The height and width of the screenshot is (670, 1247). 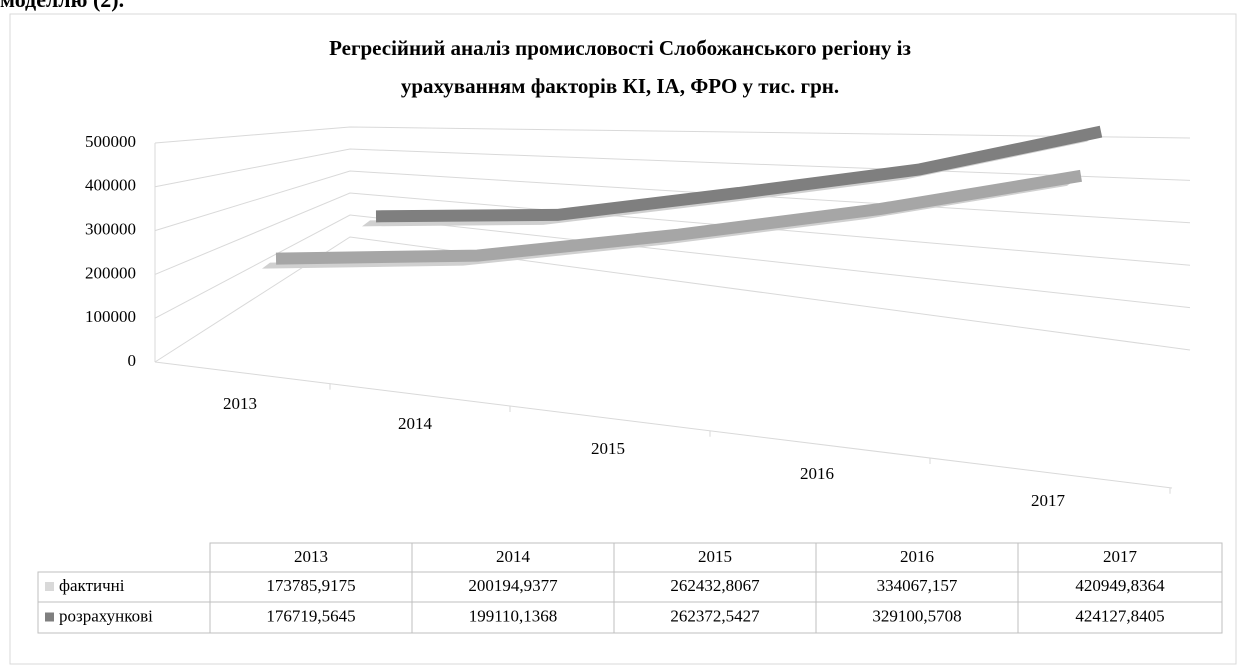 I want to click on header-text: моделлю (2)., so click(x=62, y=6).